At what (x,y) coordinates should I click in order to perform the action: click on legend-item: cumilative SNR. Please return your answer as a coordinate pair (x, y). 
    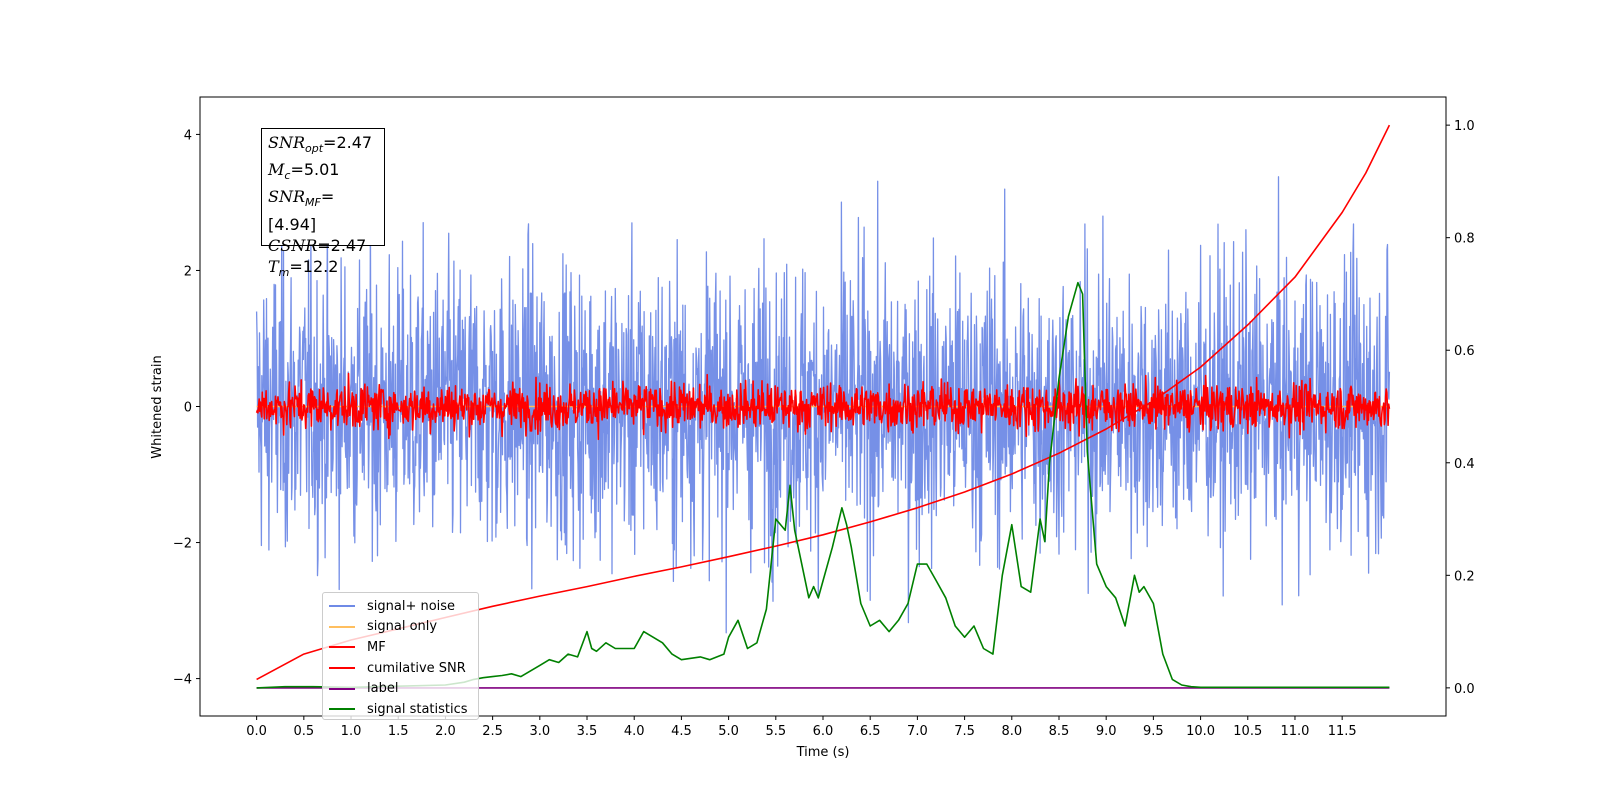
    Looking at the image, I should click on (403, 668).